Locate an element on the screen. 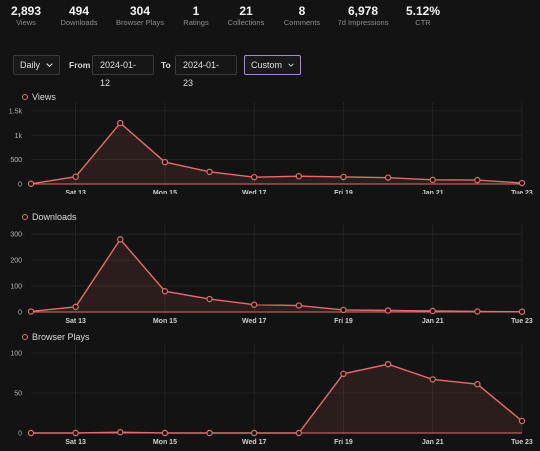  range-select: Custom is located at coordinates (272, 65).